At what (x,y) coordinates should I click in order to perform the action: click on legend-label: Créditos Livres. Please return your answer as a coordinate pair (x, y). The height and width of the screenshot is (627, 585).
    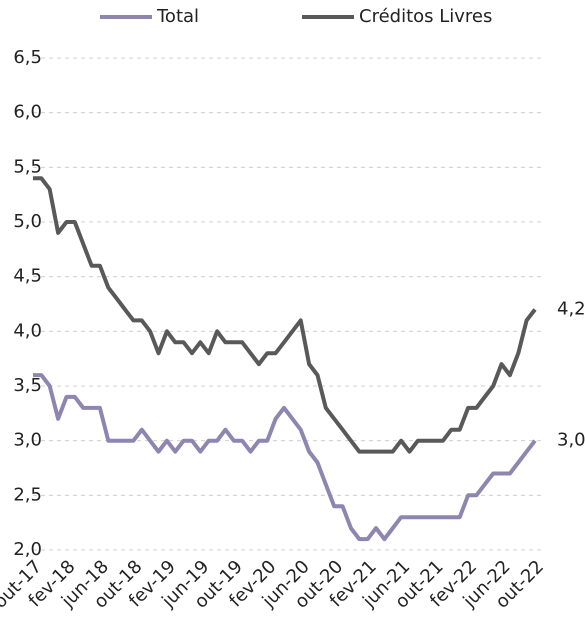
    Looking at the image, I should click on (425, 16).